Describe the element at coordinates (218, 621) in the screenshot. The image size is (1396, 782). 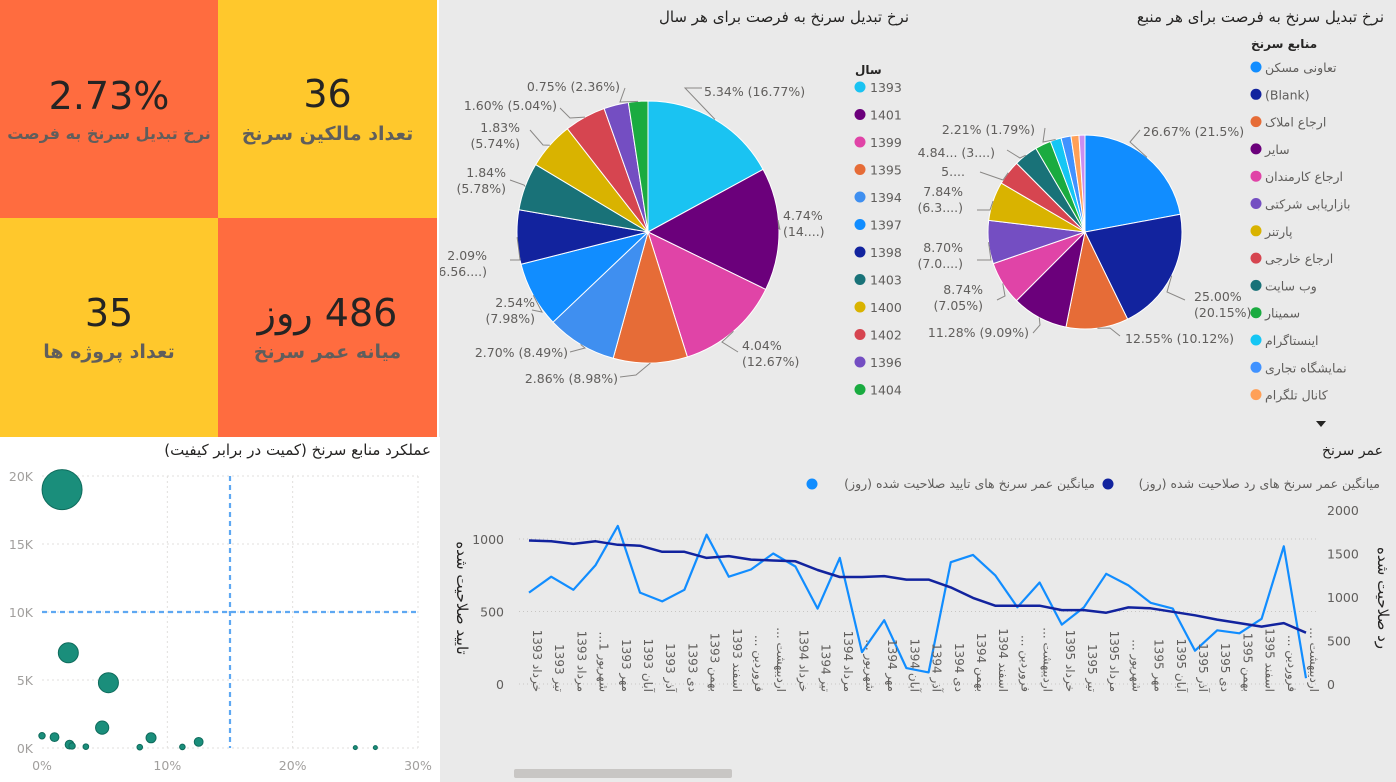
I see `scatter-chart: 0% 10% 20% 30% 0K 5K 10K 15K 20K` at that location.